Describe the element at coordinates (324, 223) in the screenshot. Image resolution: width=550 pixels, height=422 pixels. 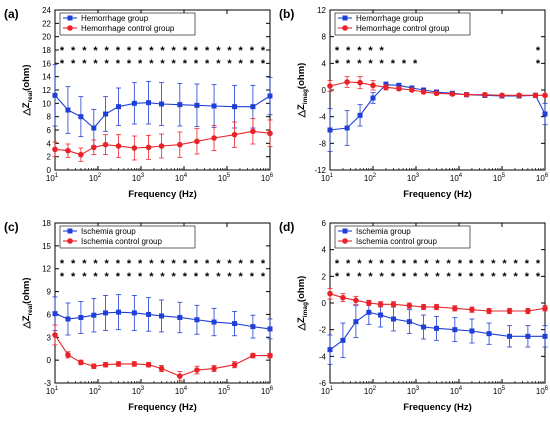
I see `y-tick-label: 6` at that location.